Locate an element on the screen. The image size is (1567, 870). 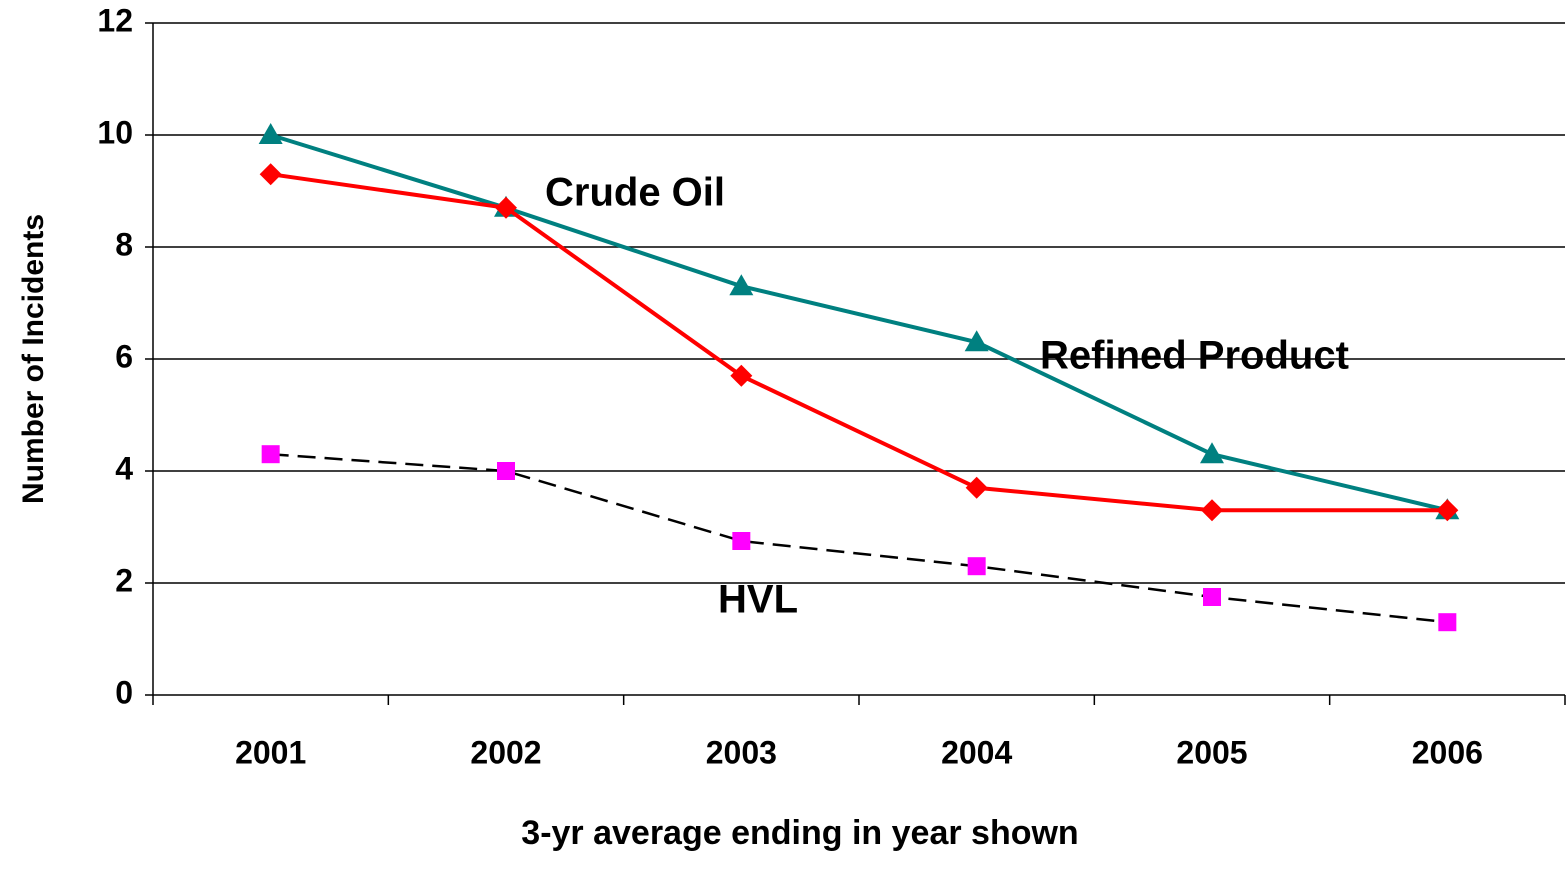
annotation: Refined Product is located at coordinates (1194, 356).